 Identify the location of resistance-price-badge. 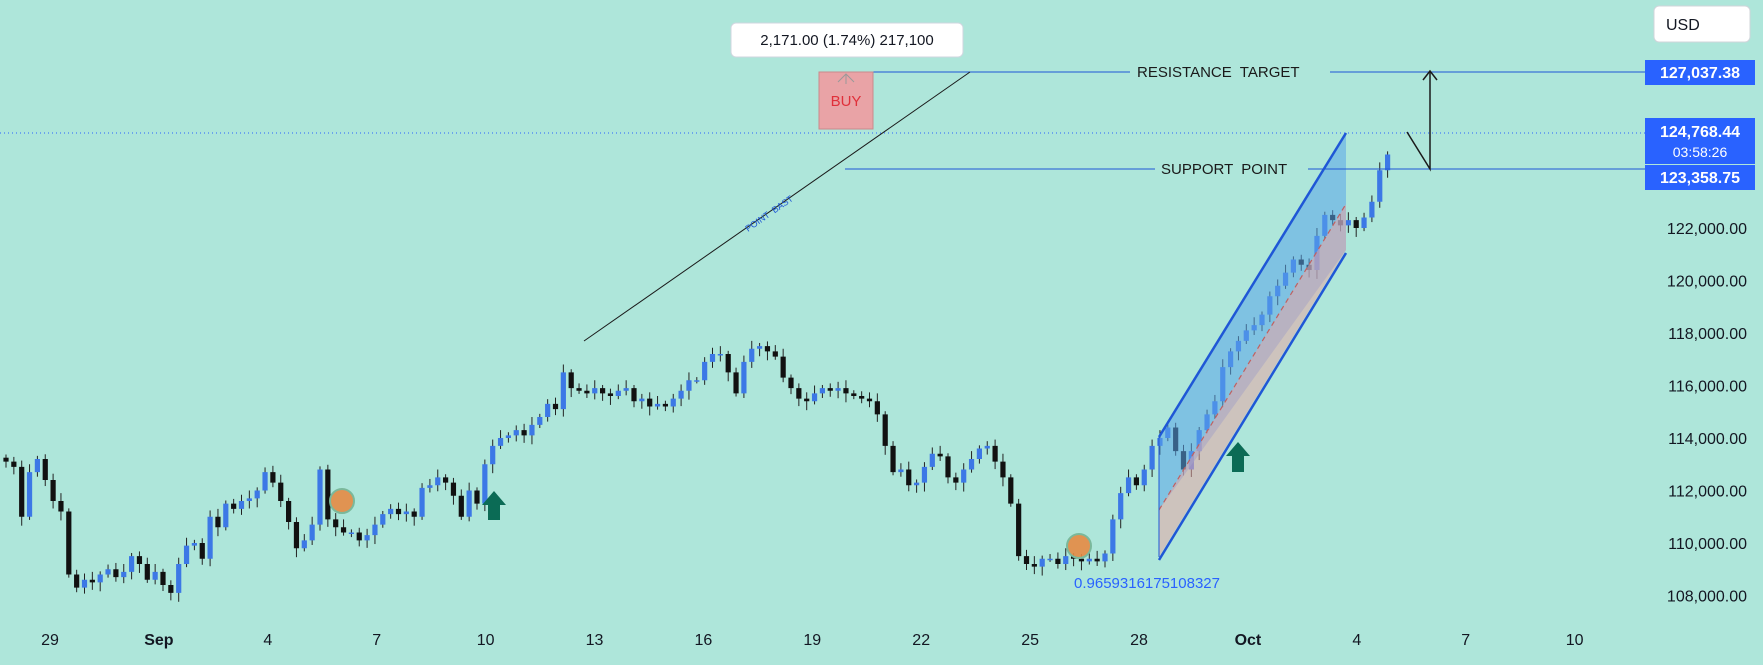
(1700, 72).